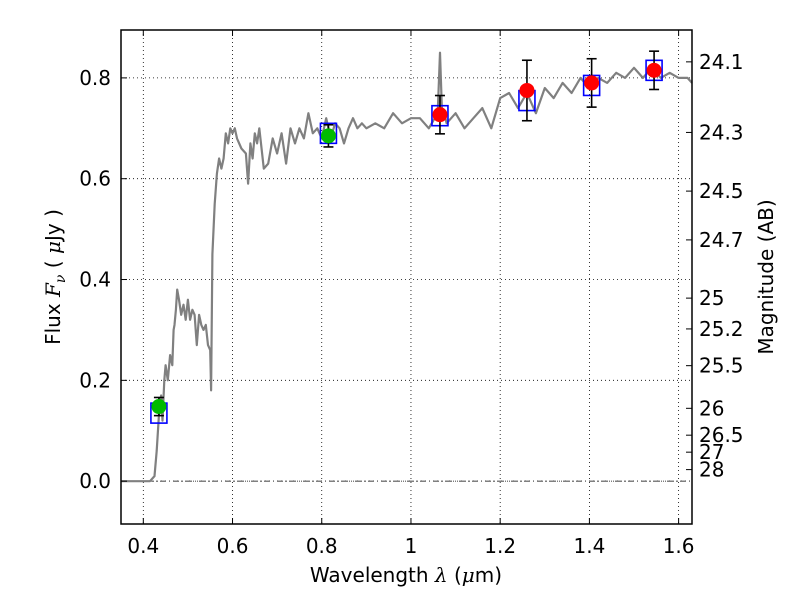 This screenshot has height=600, width=800. I want to click on magnitude-tick-label: 27, so click(711, 452).